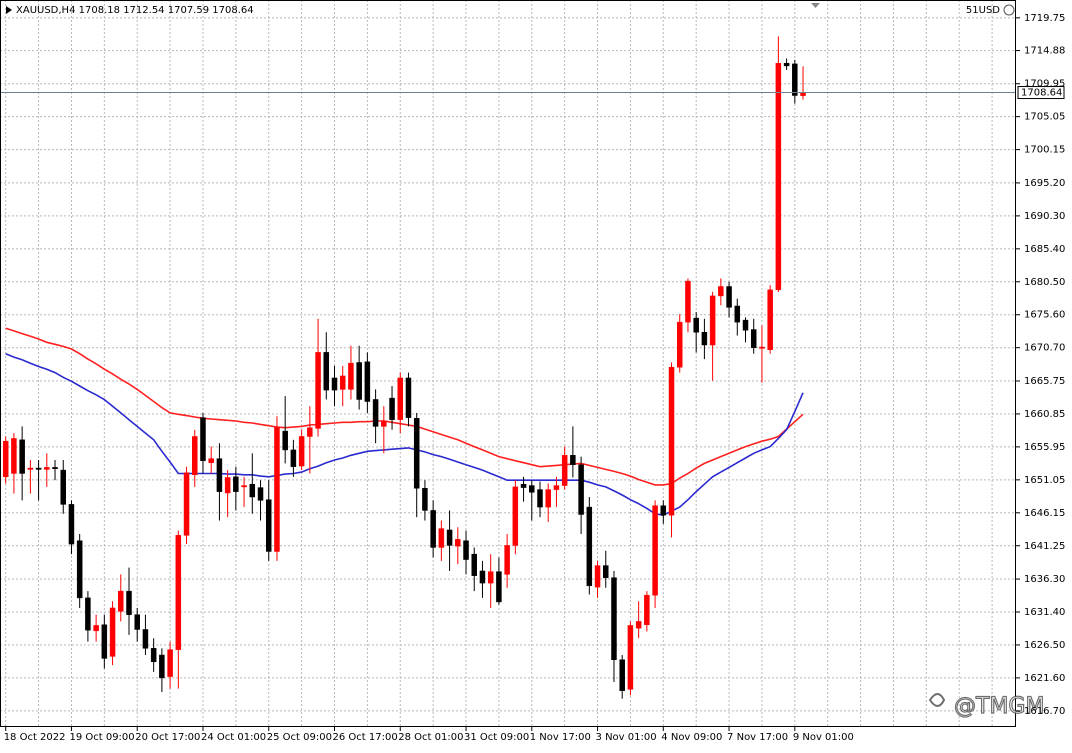  What do you see at coordinates (815, 5) in the screenshot?
I see `shift-marker` at bounding box center [815, 5].